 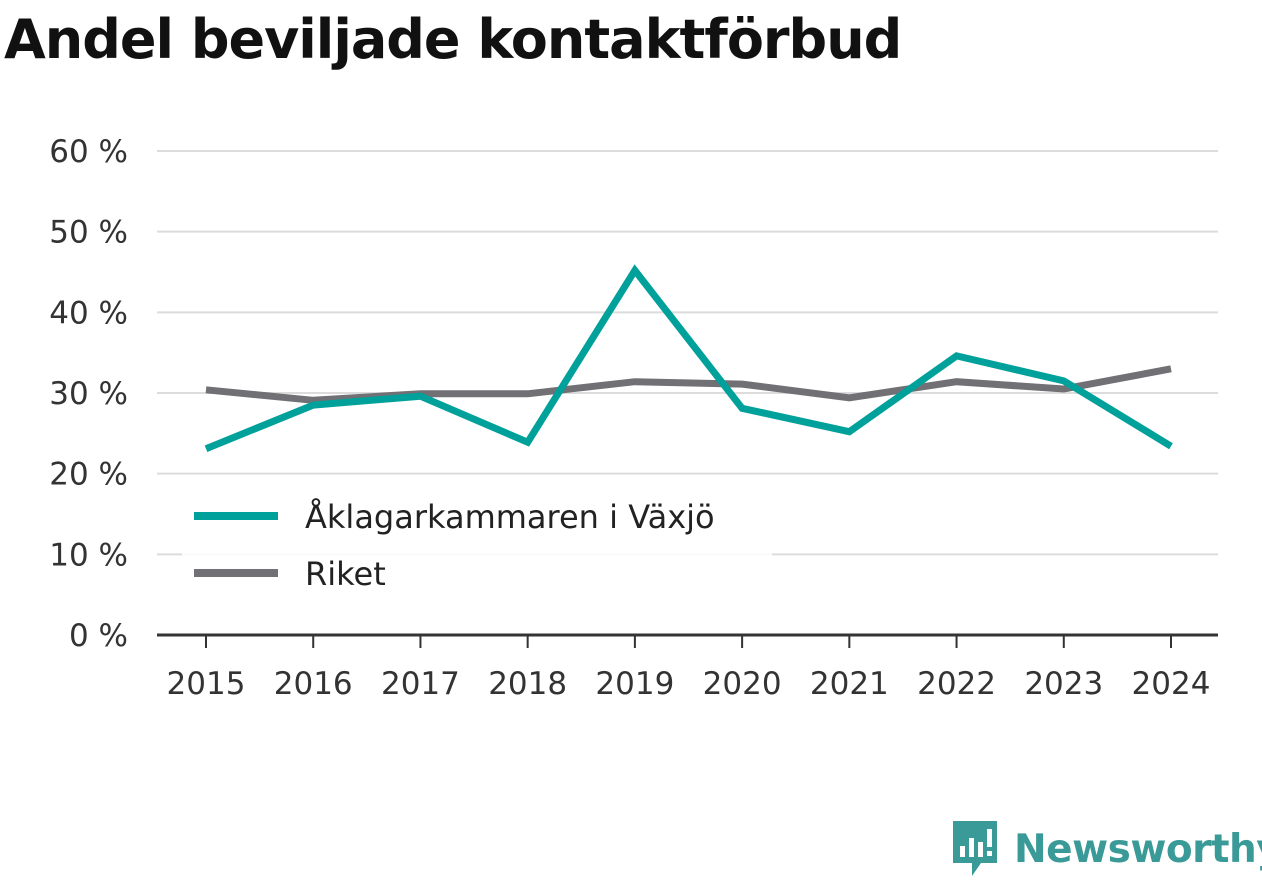 I want to click on y-tick-label: 0 %, so click(x=98, y=636).